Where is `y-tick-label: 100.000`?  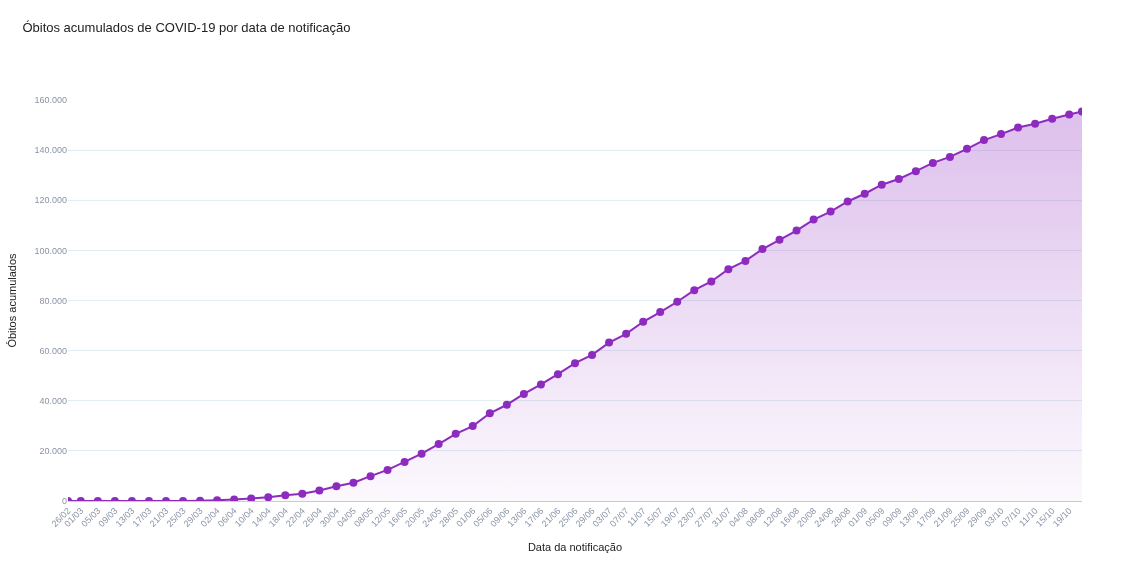
y-tick-label: 100.000 is located at coordinates (50, 250).